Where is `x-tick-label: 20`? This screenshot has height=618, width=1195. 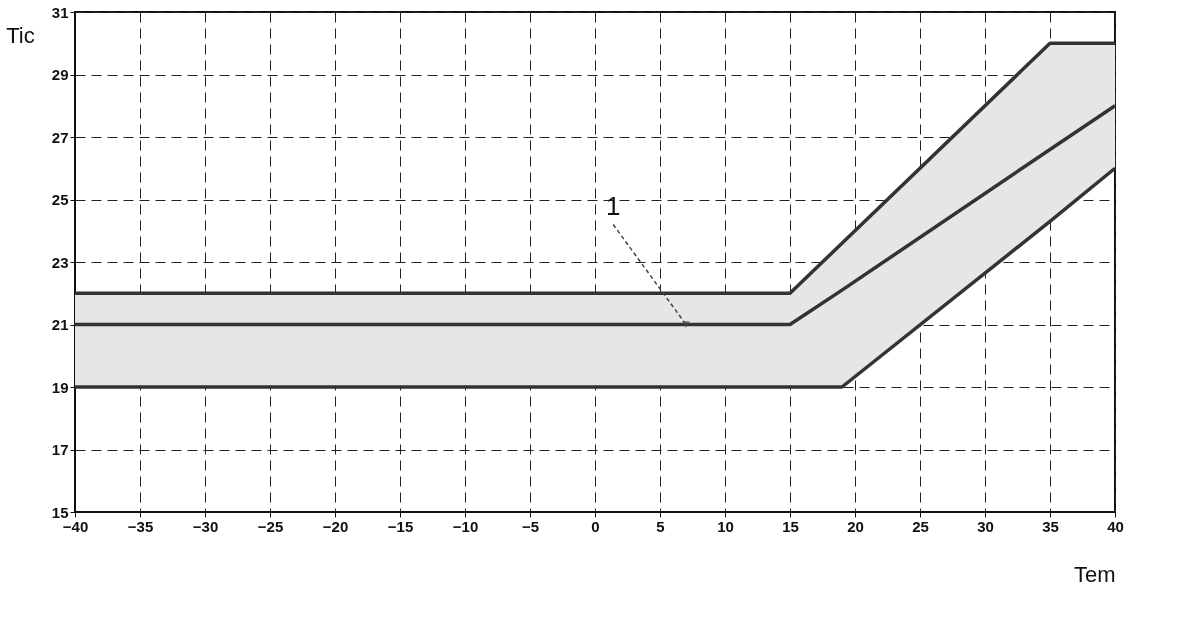 x-tick-label: 20 is located at coordinates (855, 526).